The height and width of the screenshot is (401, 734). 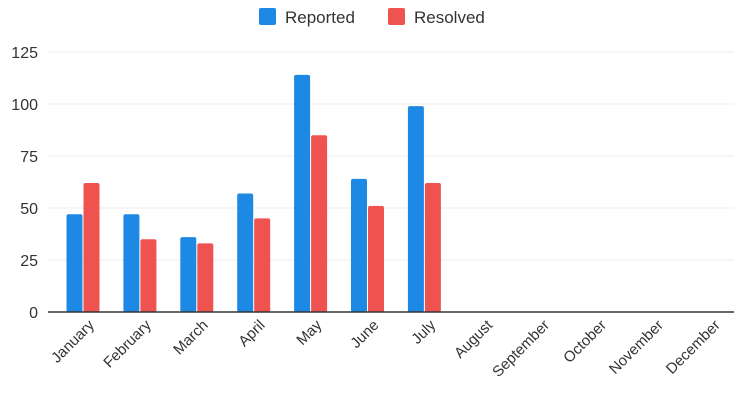 What do you see at coordinates (309, 332) in the screenshot?
I see `x-tick-label: May` at bounding box center [309, 332].